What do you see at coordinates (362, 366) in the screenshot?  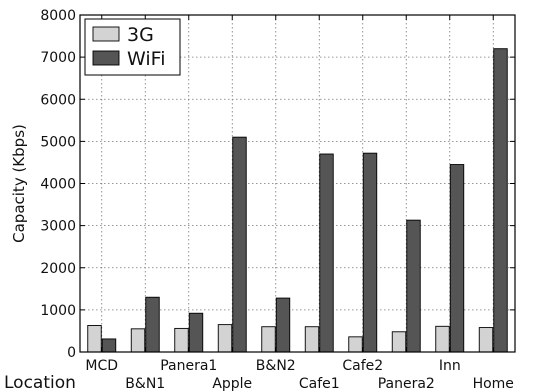 I see `x-tick-label: Cafe2` at bounding box center [362, 366].